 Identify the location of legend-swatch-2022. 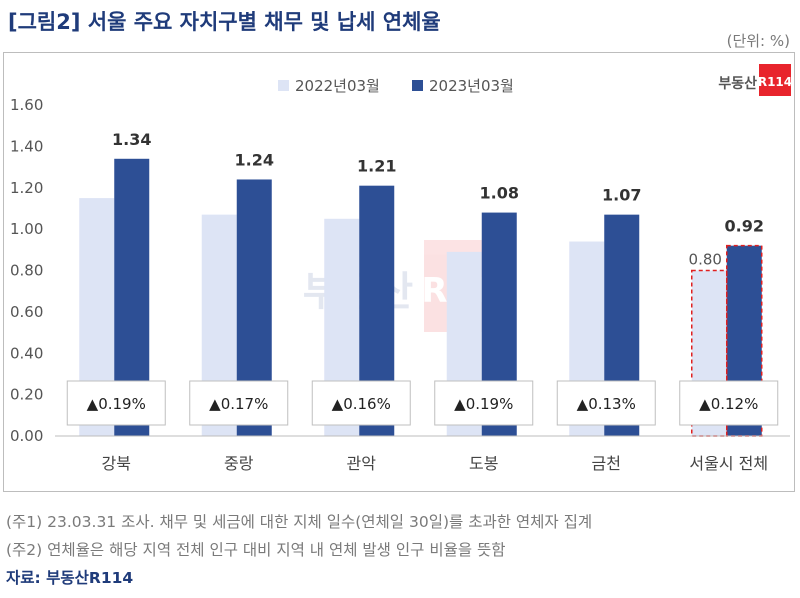
(283, 85).